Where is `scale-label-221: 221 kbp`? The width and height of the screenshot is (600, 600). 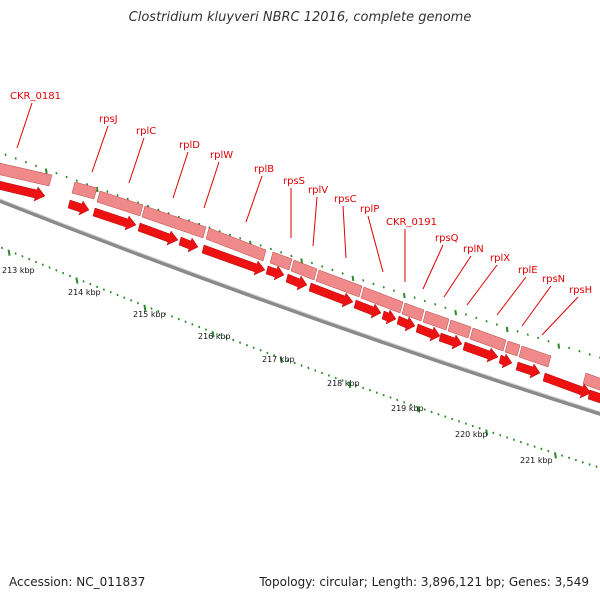 scale-label-221: 221 kbp is located at coordinates (536, 460).